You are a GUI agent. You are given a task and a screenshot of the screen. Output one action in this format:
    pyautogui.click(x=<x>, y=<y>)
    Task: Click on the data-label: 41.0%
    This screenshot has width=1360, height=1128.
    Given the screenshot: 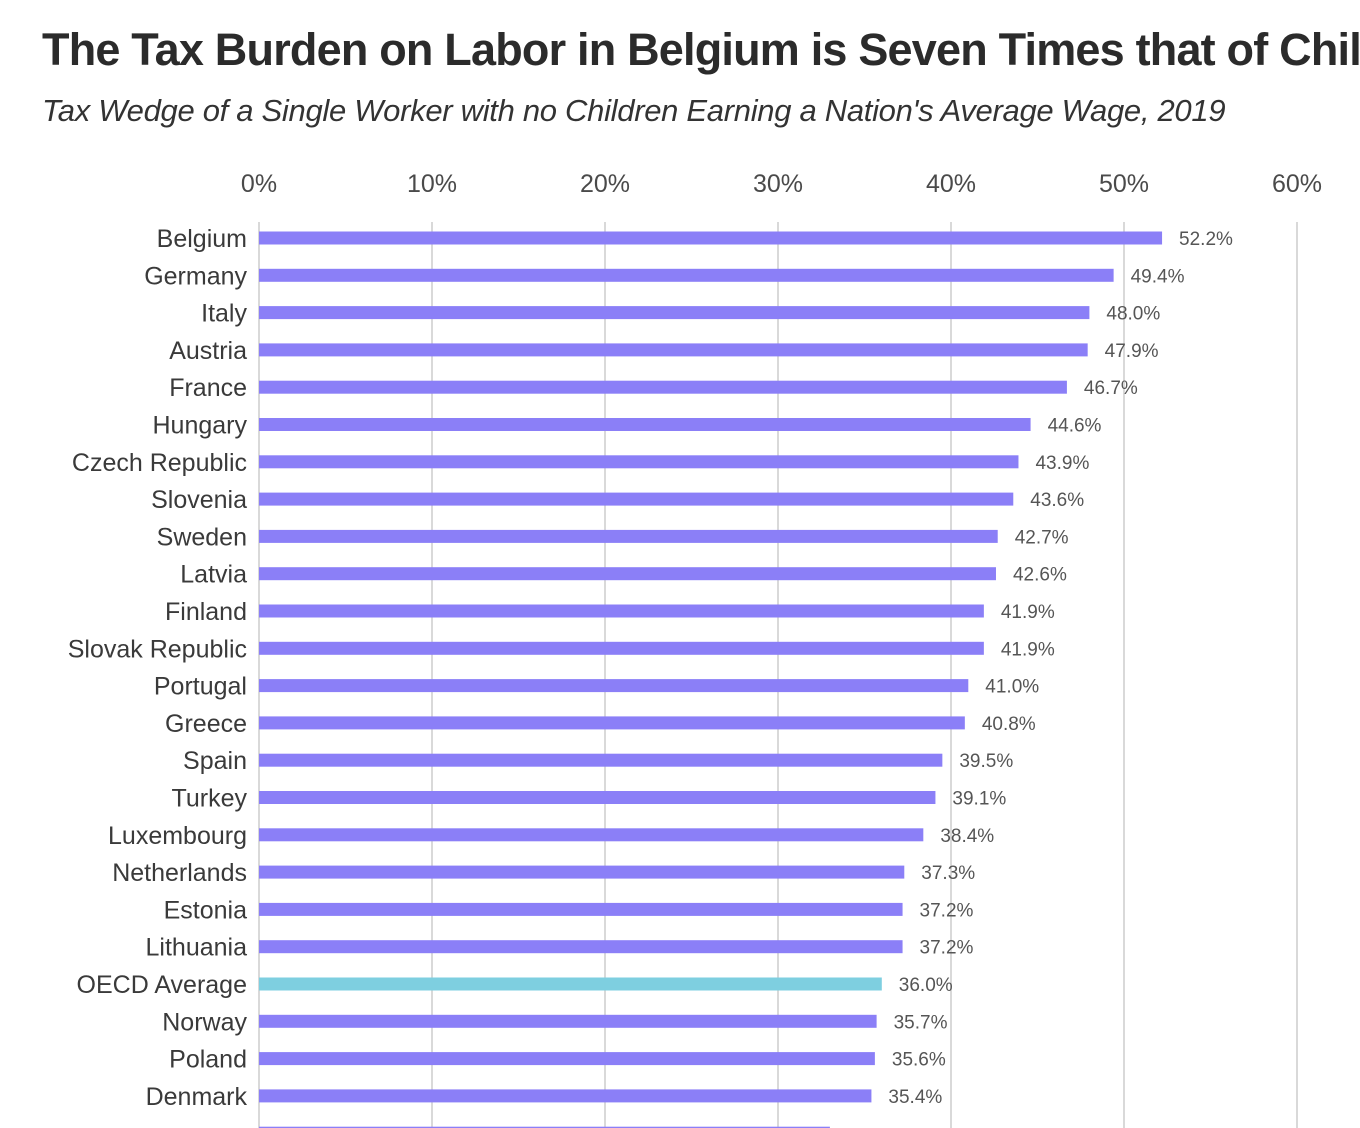 What is the action you would take?
    pyautogui.click(x=1012, y=687)
    